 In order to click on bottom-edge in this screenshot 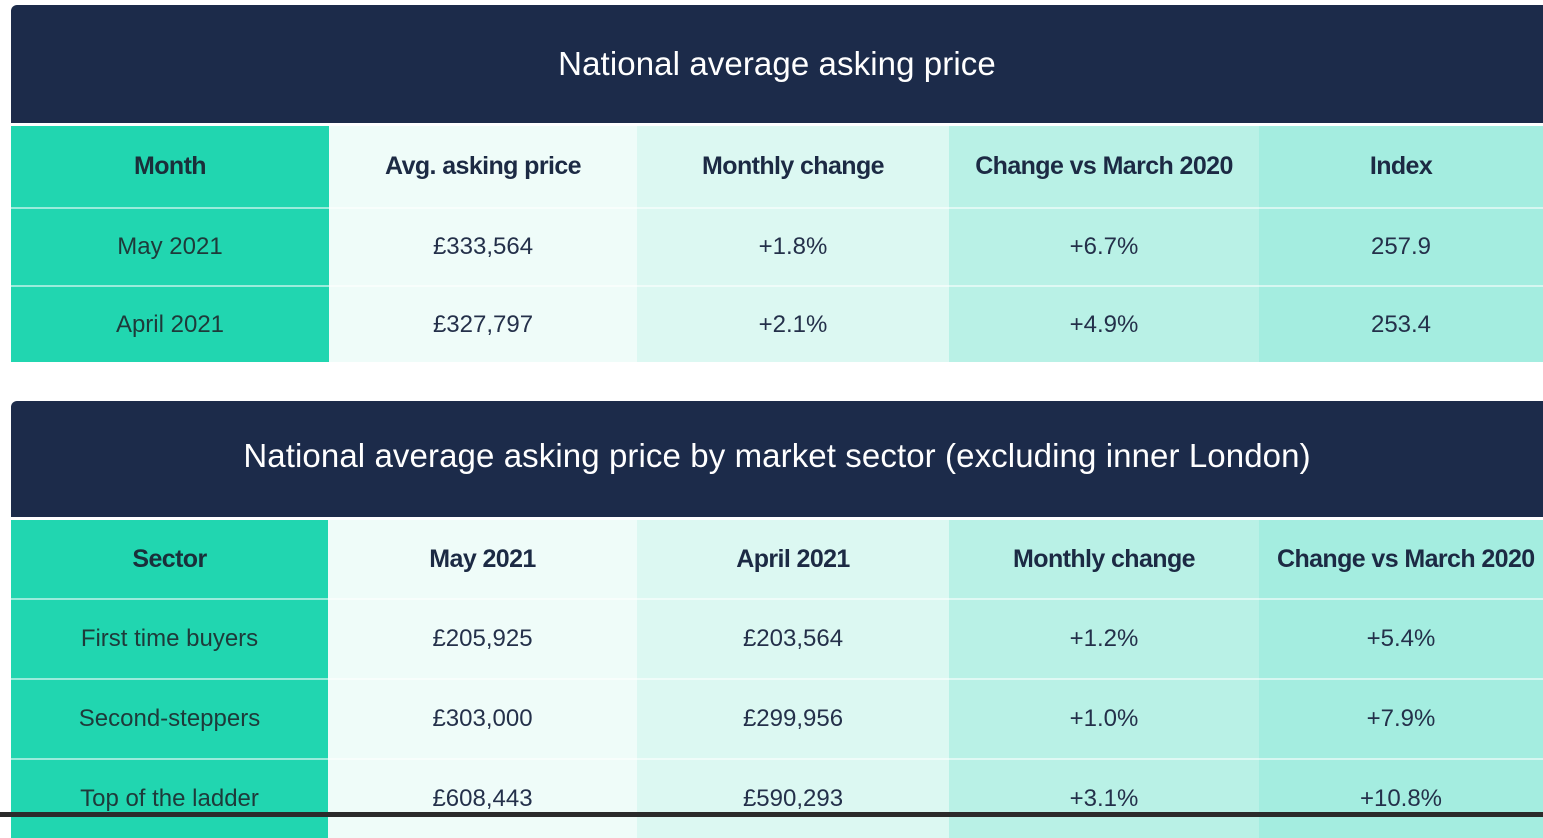, I will do `click(771, 814)`.